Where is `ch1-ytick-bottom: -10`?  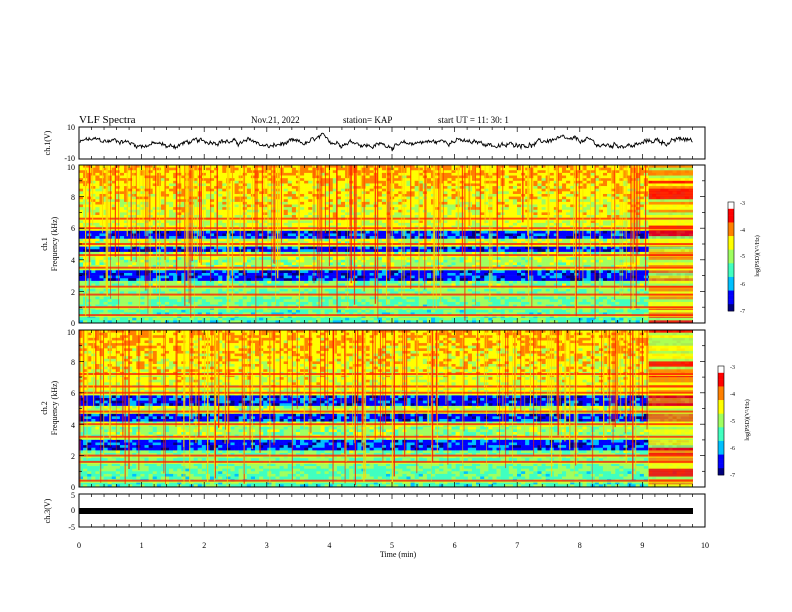
ch1-ytick-bottom: -10 is located at coordinates (69, 158).